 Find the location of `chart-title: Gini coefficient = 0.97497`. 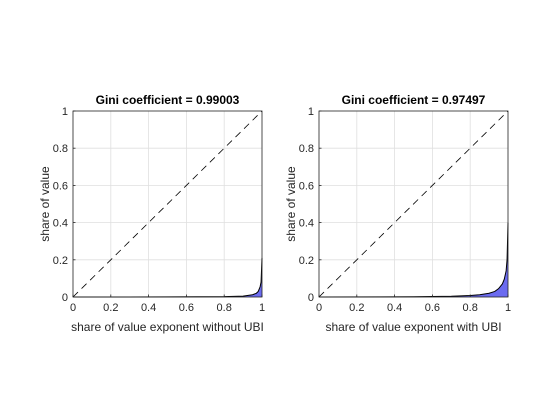

chart-title: Gini coefficient = 0.97497 is located at coordinates (414, 100).